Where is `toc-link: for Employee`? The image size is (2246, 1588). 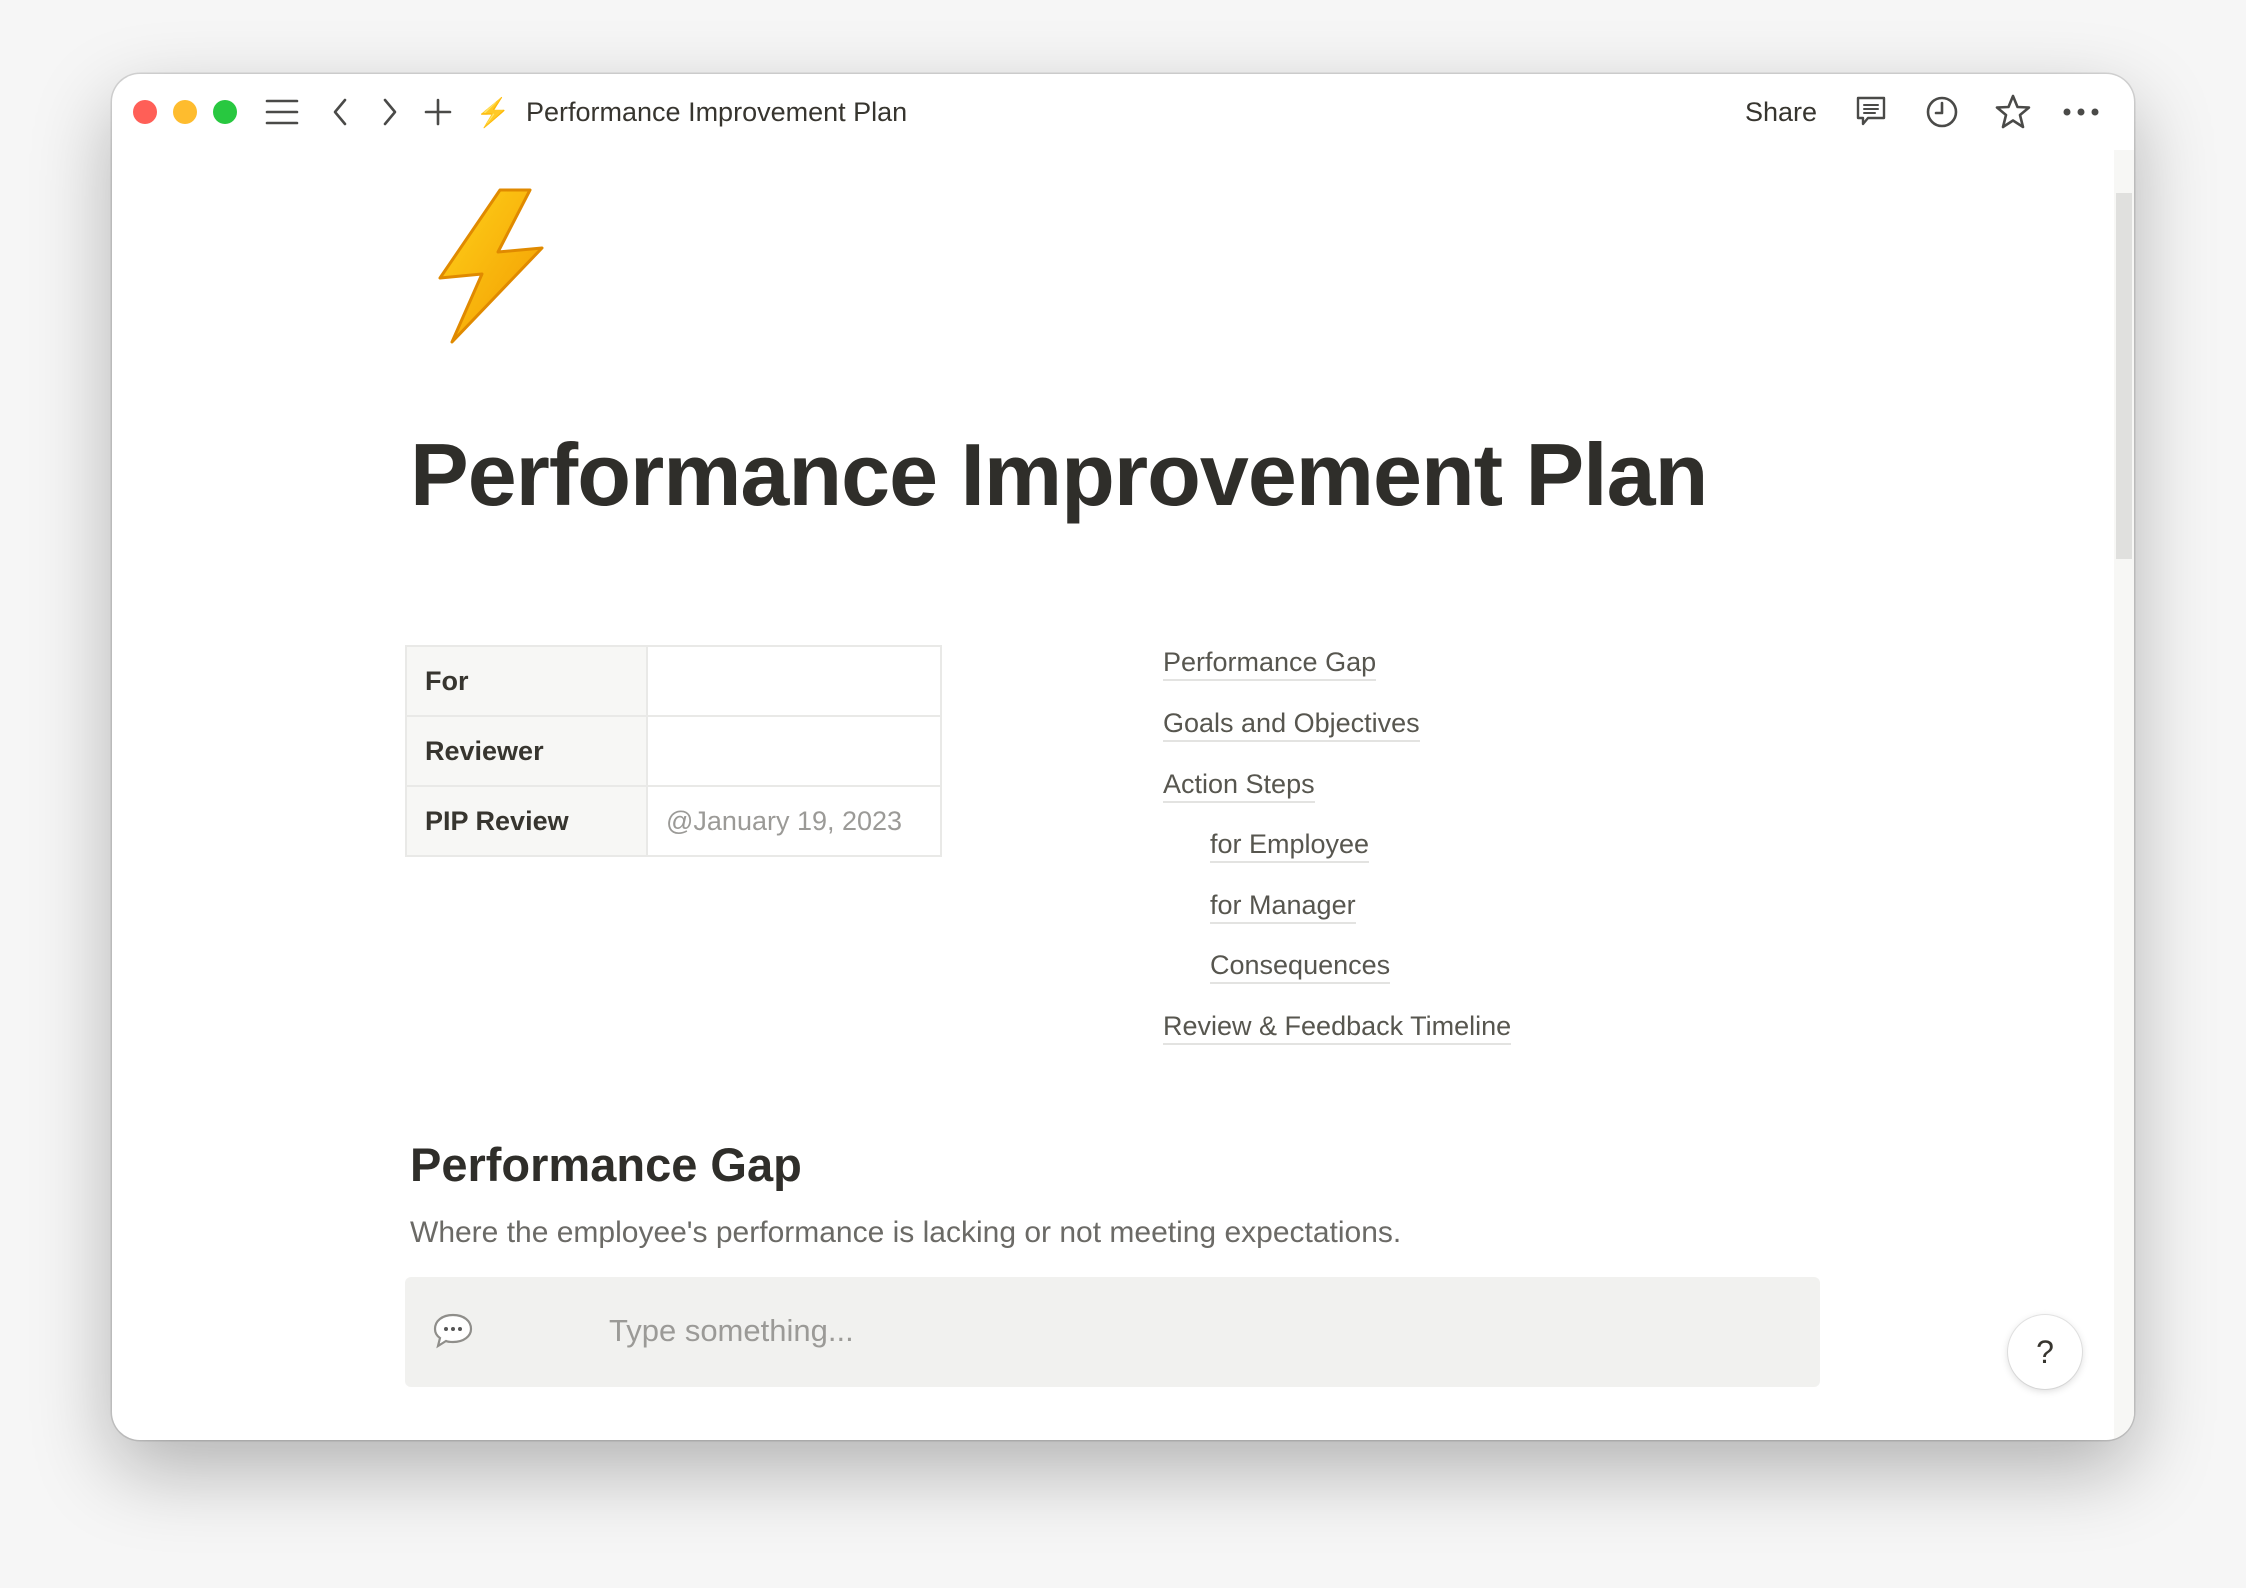 toc-link: for Employee is located at coordinates (1290, 845).